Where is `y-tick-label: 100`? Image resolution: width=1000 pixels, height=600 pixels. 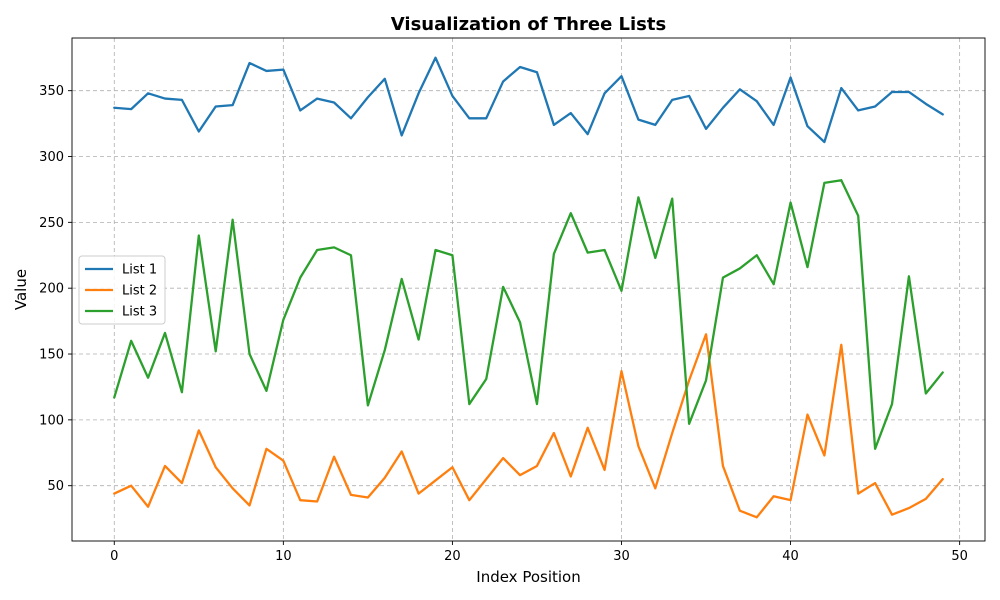
y-tick-label: 100 is located at coordinates (51, 420).